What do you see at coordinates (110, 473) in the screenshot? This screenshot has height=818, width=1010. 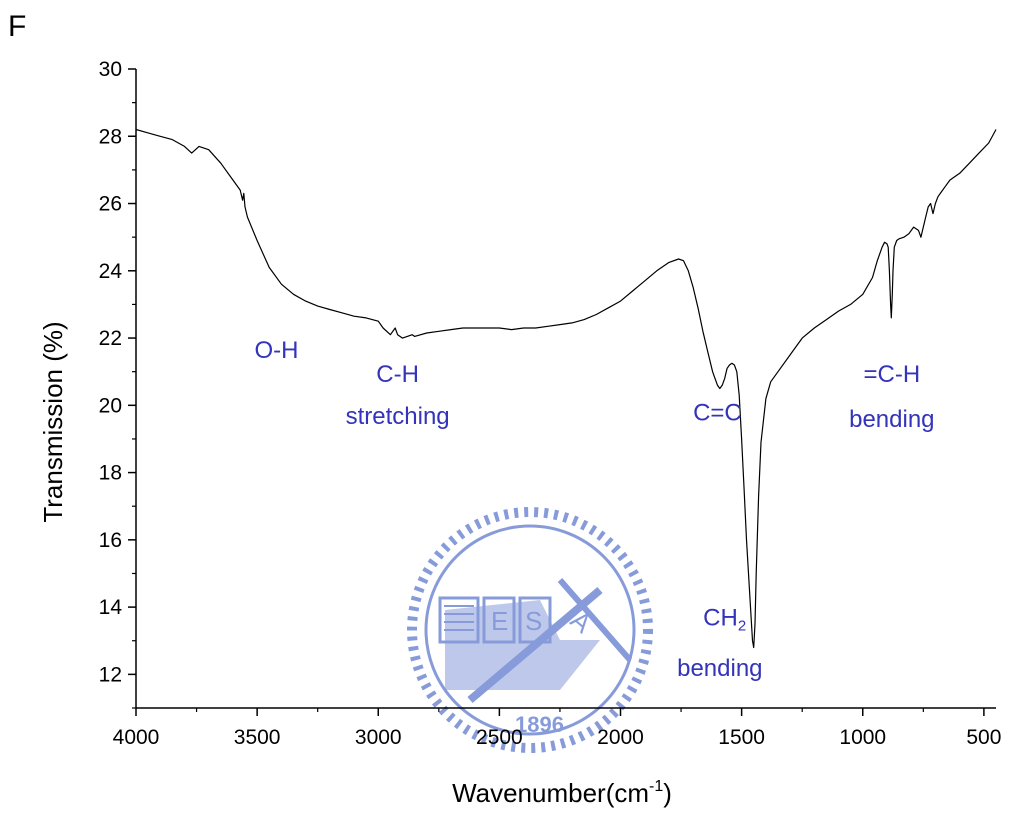 I see `y-tick-label-18: 18` at bounding box center [110, 473].